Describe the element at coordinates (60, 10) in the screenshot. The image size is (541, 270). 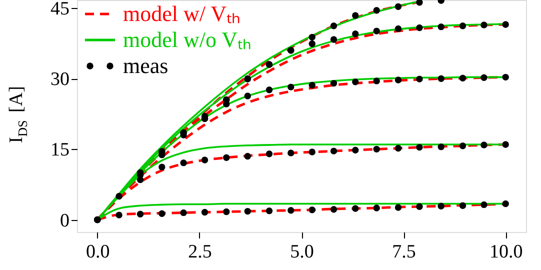
I see `y-tick-label: 45` at that location.